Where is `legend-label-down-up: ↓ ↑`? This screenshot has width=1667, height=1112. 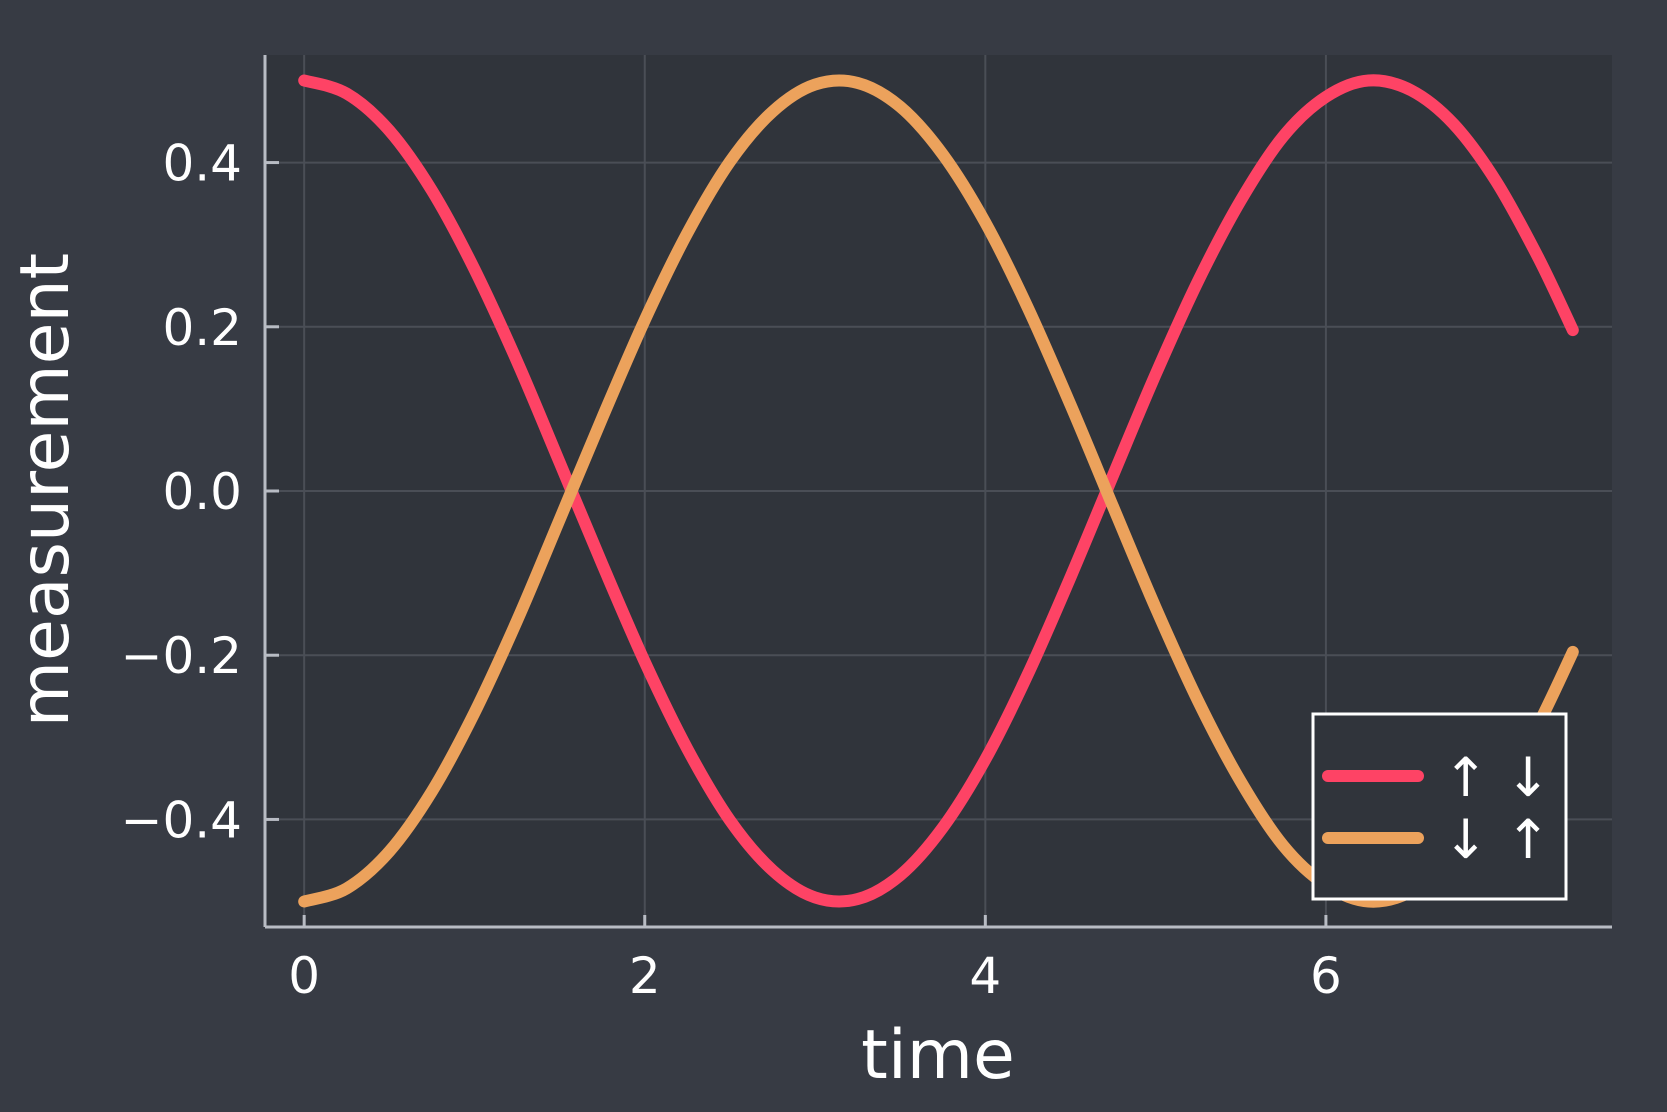
legend-label-down-up: ↓ ↑ is located at coordinates (1497, 839).